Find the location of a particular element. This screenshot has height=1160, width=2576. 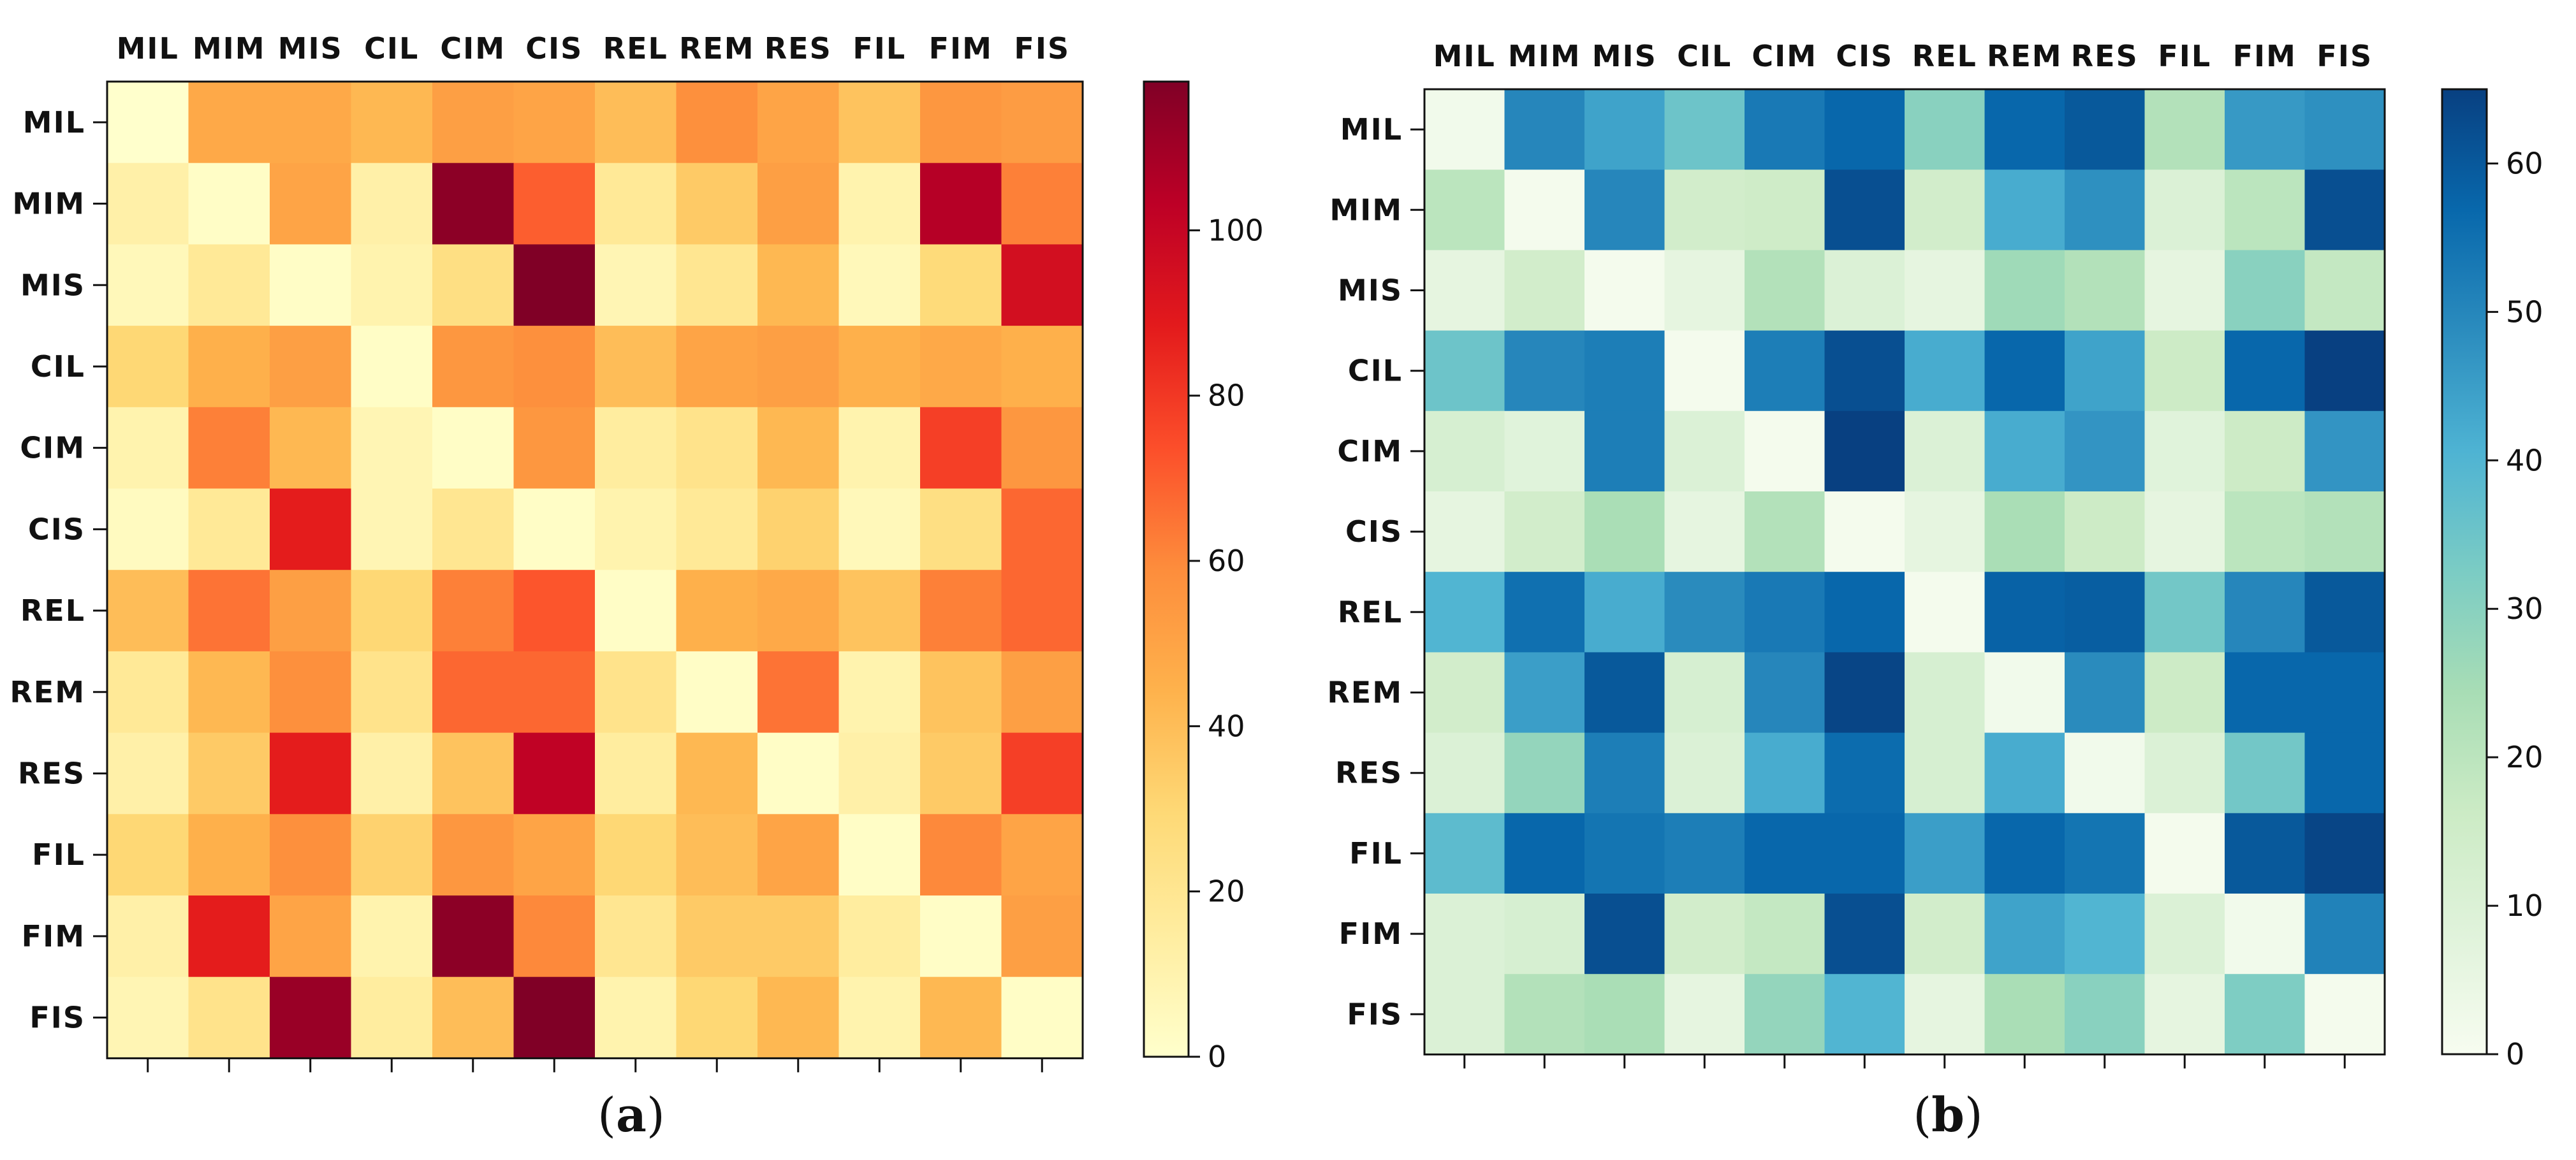

heatmap-cell: CIS × MIM: 14 is located at coordinates (1544, 531).